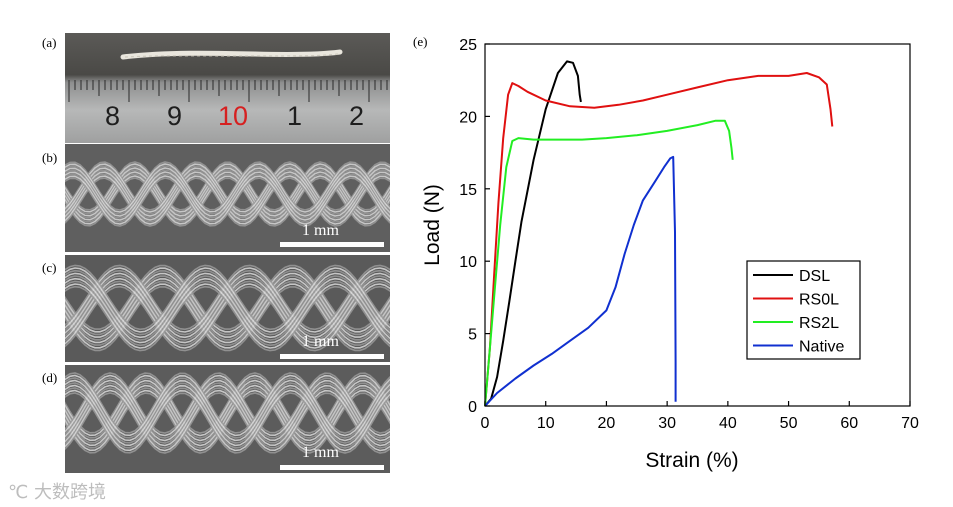  I want to click on y-tick-label-10: 10, so click(468, 262).